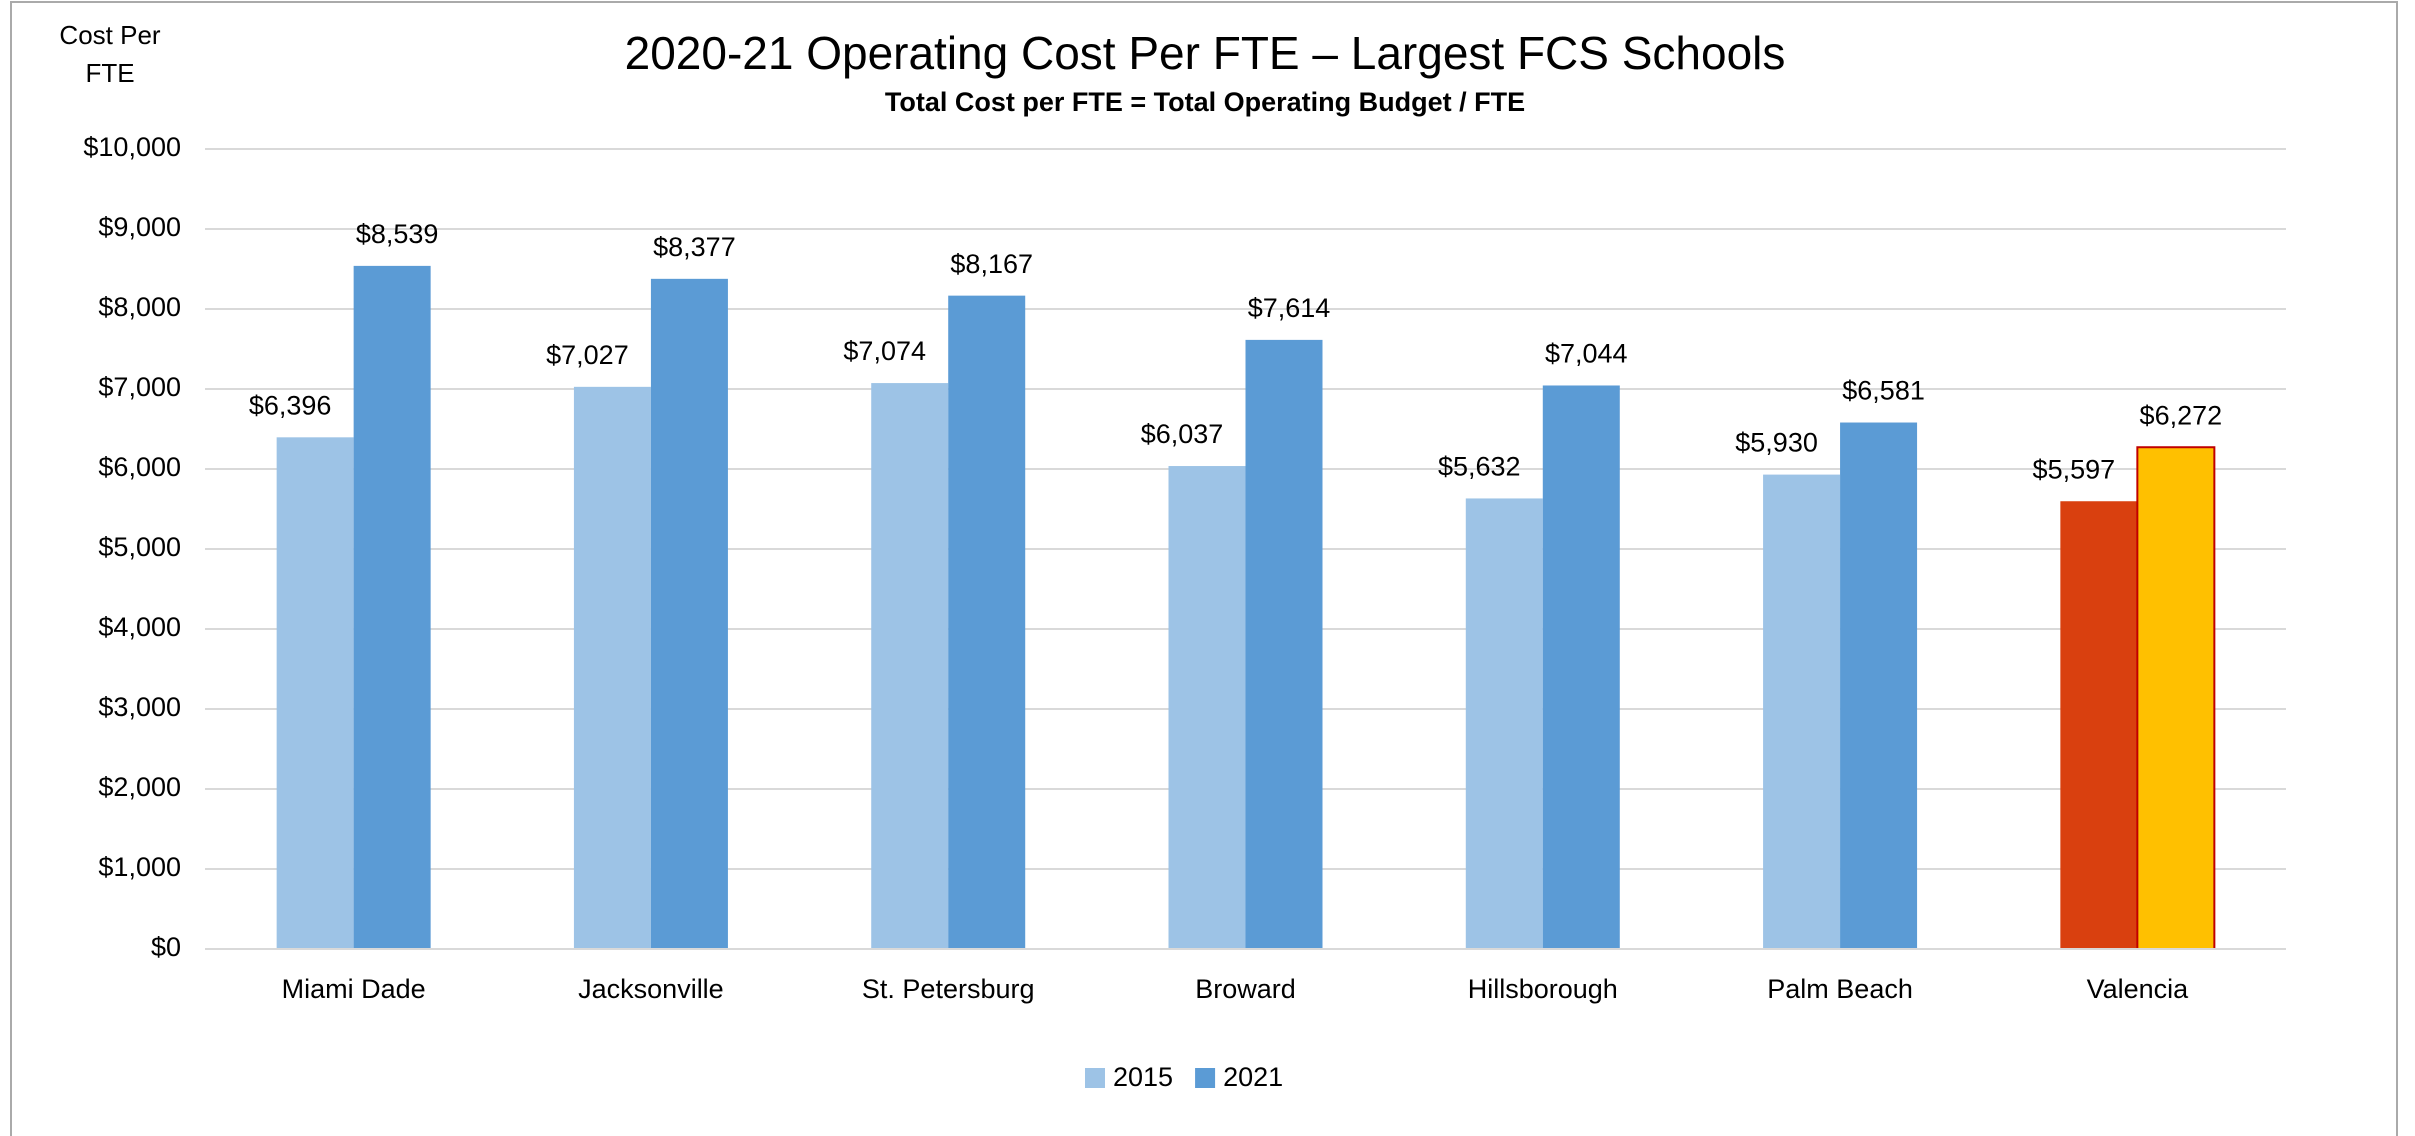 This screenshot has width=2415, height=1136. I want to click on value-label: $6,037, so click(1182, 434).